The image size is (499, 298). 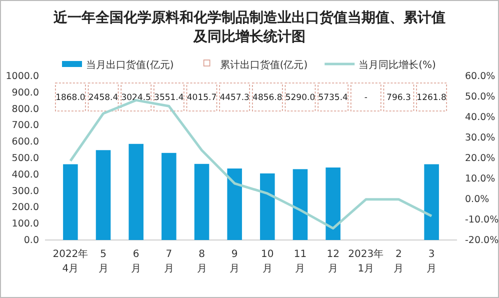 What do you see at coordinates (267, 262) in the screenshot?
I see `x-tick-label: 10 月` at bounding box center [267, 262].